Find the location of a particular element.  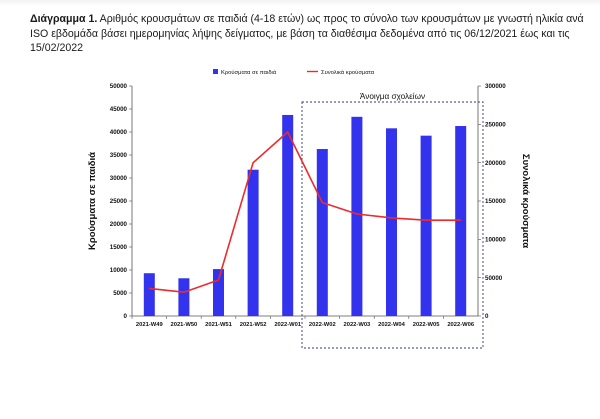

top-strip is located at coordinates (300, 3).